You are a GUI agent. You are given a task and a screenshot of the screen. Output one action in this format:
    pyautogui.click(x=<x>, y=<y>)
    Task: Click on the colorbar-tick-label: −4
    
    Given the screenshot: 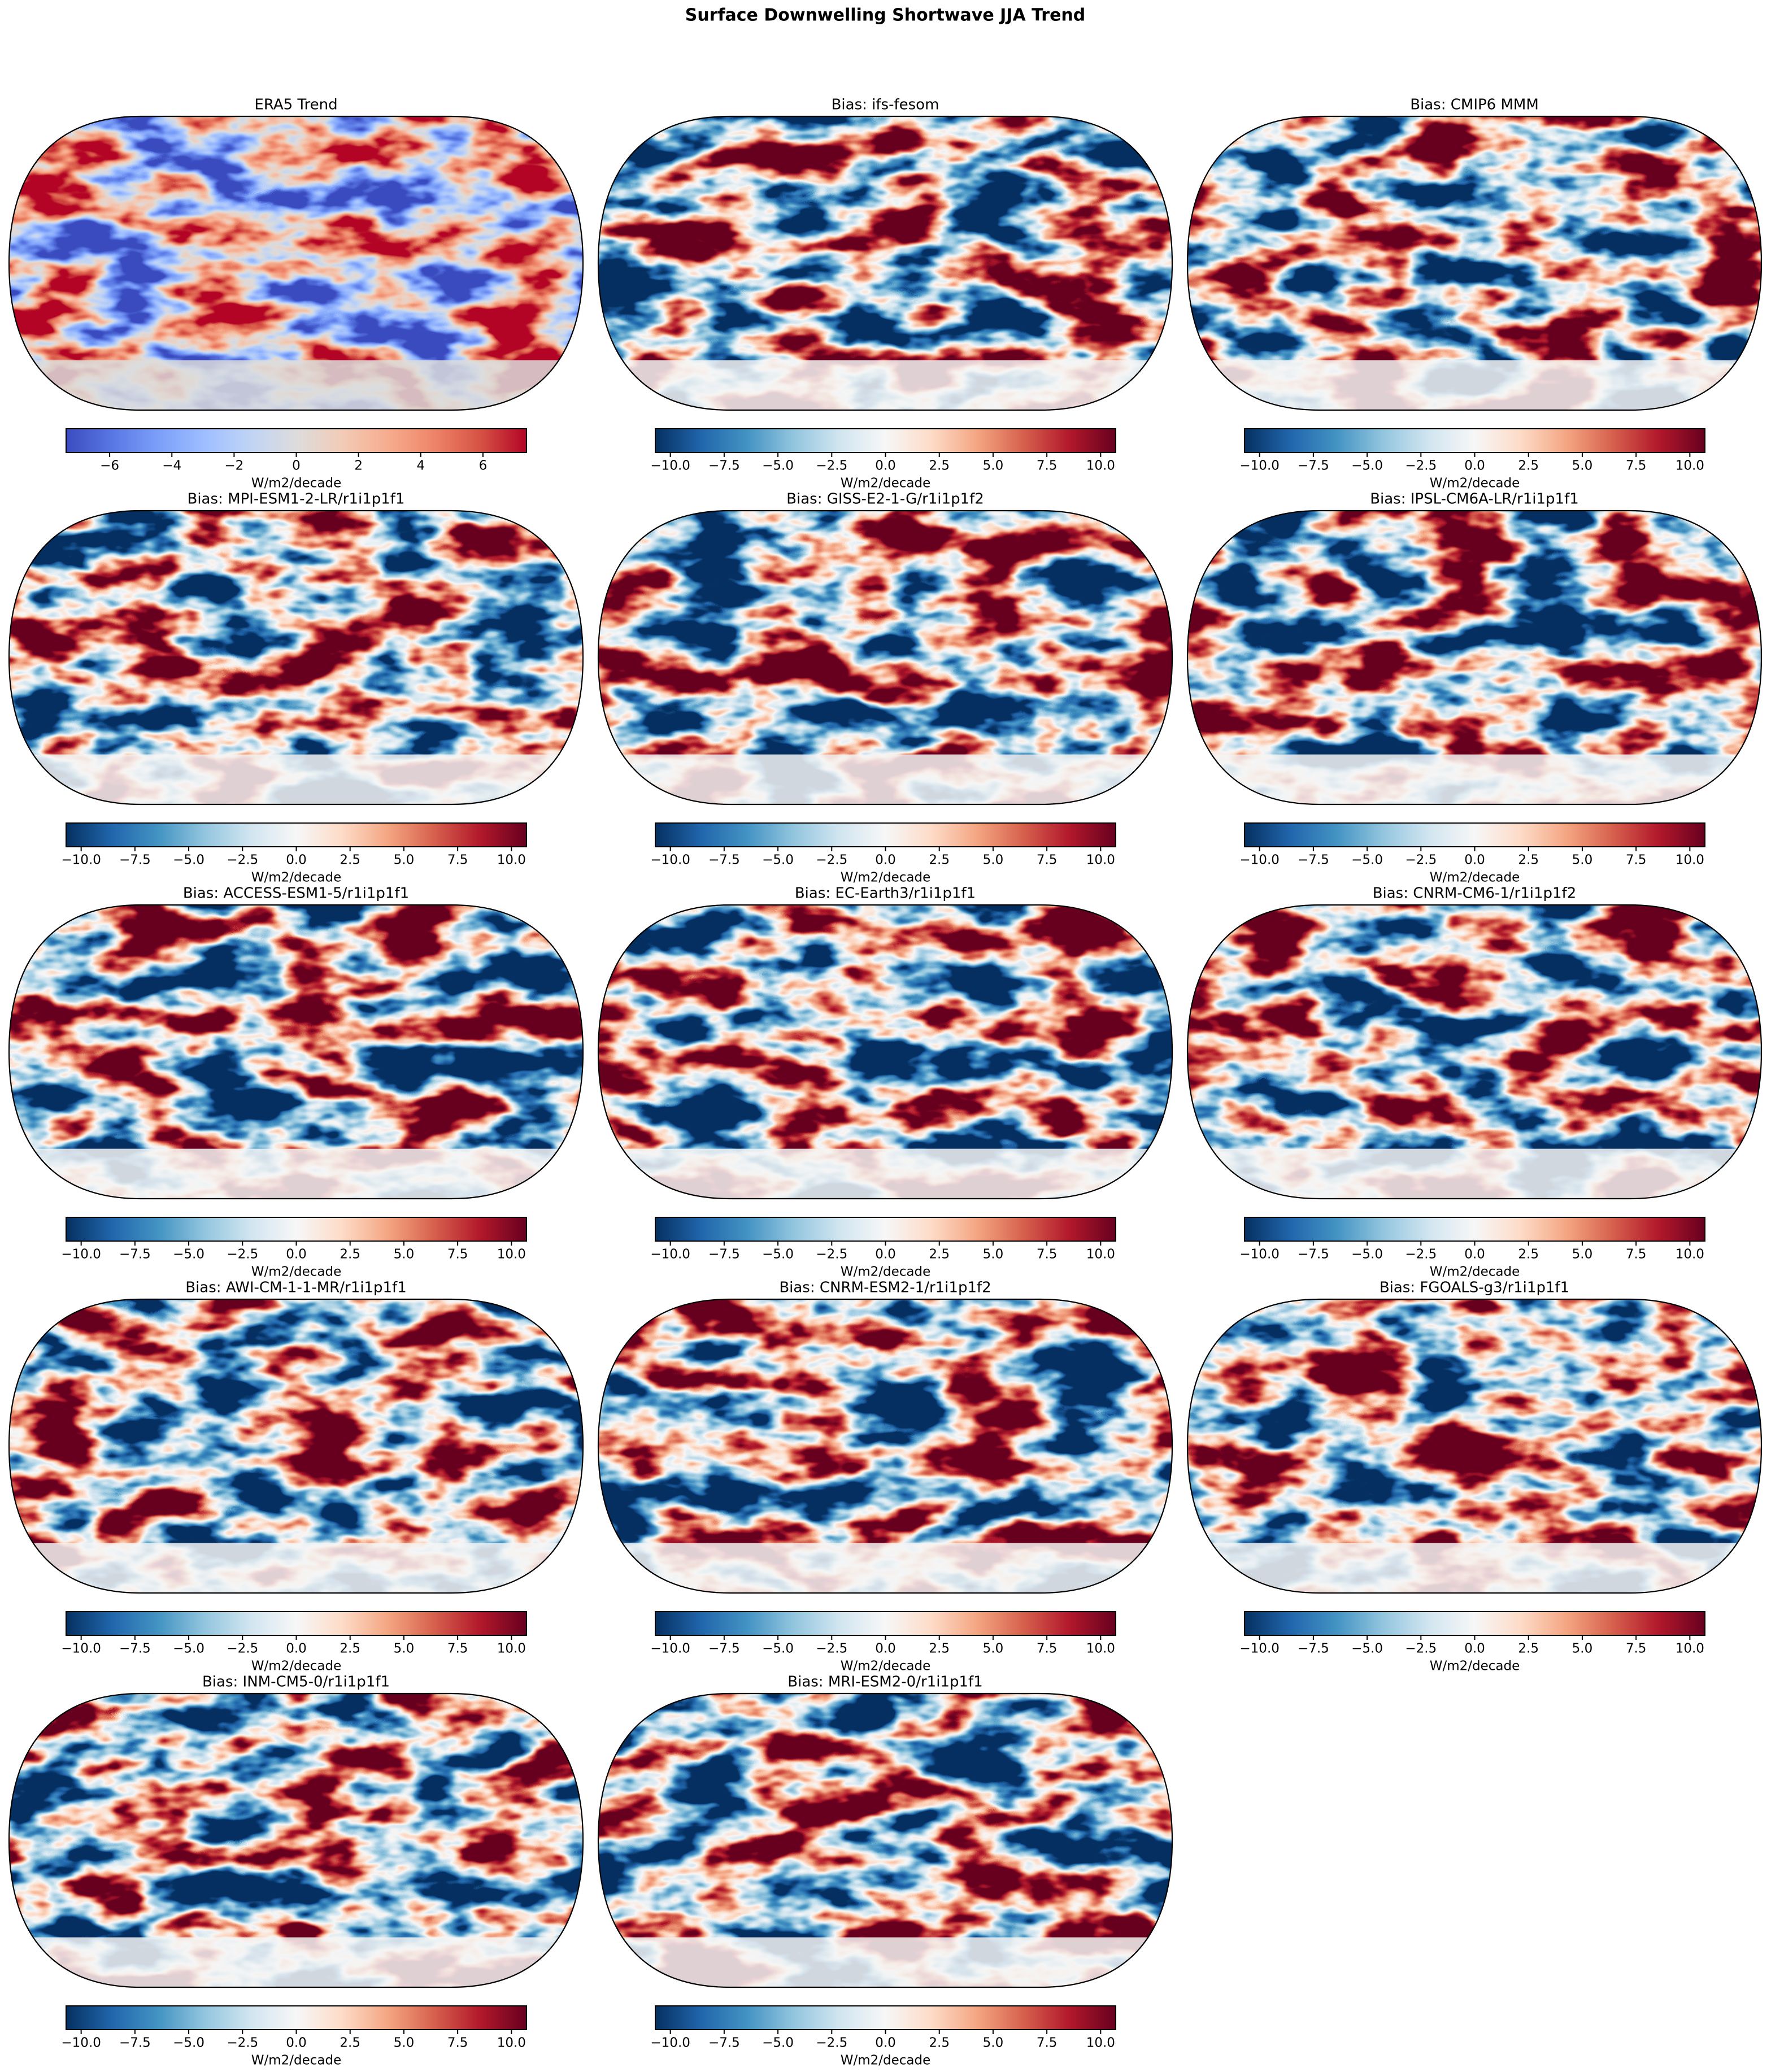 What is the action you would take?
    pyautogui.click(x=171, y=466)
    